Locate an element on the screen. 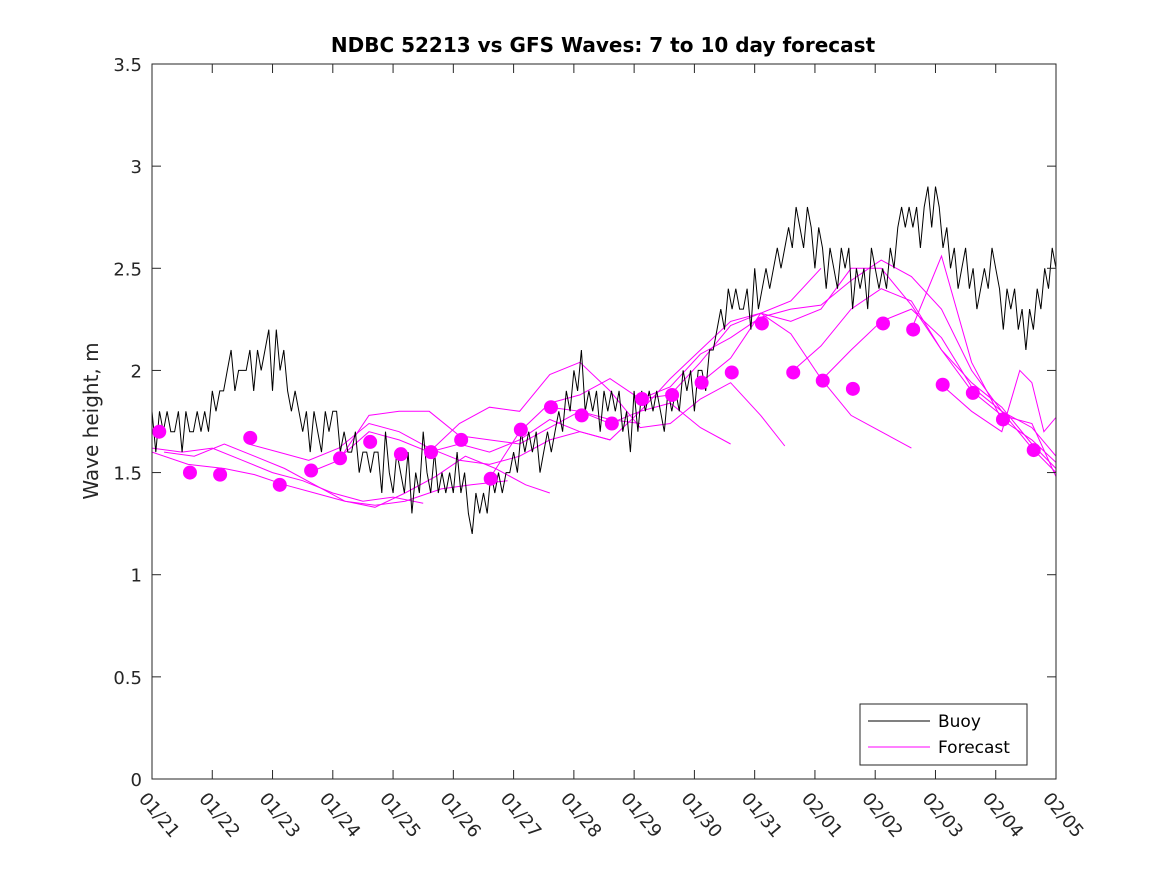 Image resolution: width=1167 pixels, height=875 pixels. y-tick-label: 0.5 is located at coordinates (127, 678).